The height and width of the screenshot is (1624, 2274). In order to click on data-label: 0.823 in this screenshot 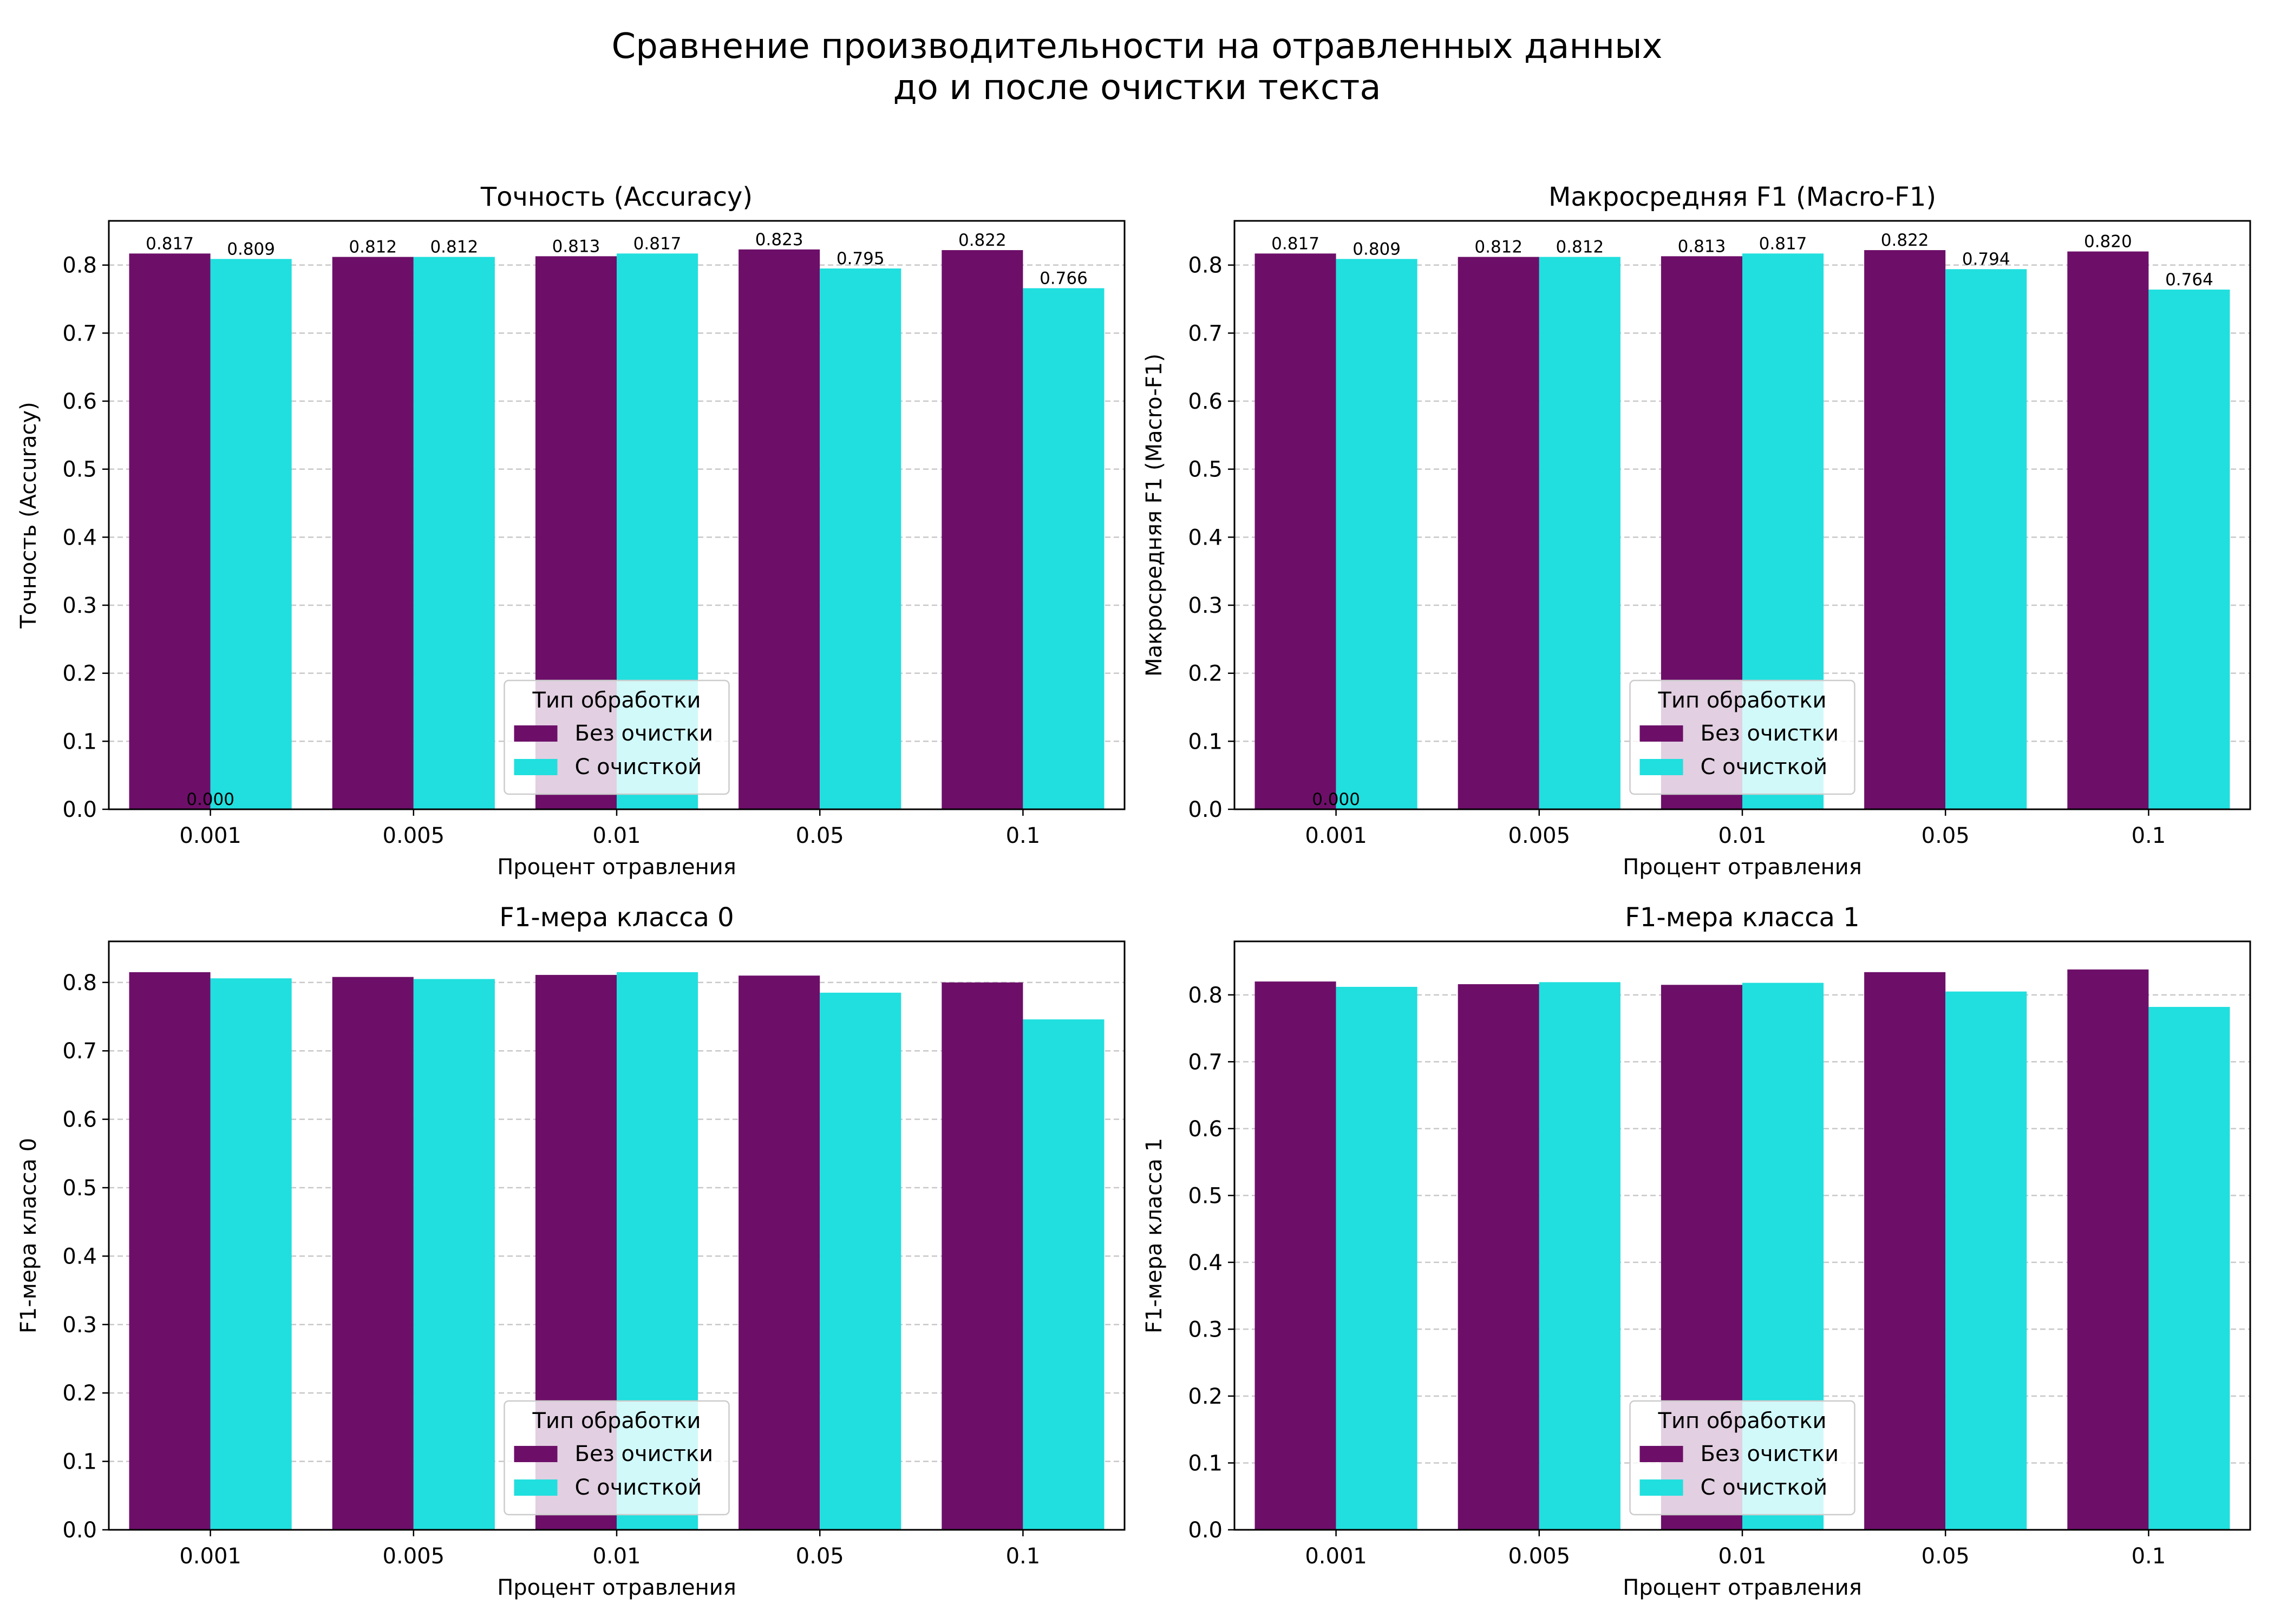, I will do `click(779, 240)`.